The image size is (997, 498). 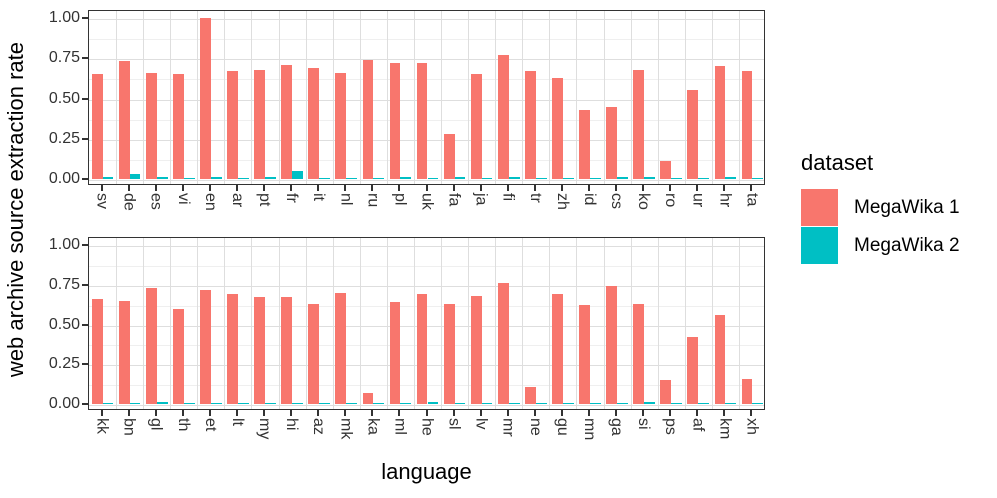 What do you see at coordinates (324, 178) in the screenshot?
I see `bar-megawika2-it` at bounding box center [324, 178].